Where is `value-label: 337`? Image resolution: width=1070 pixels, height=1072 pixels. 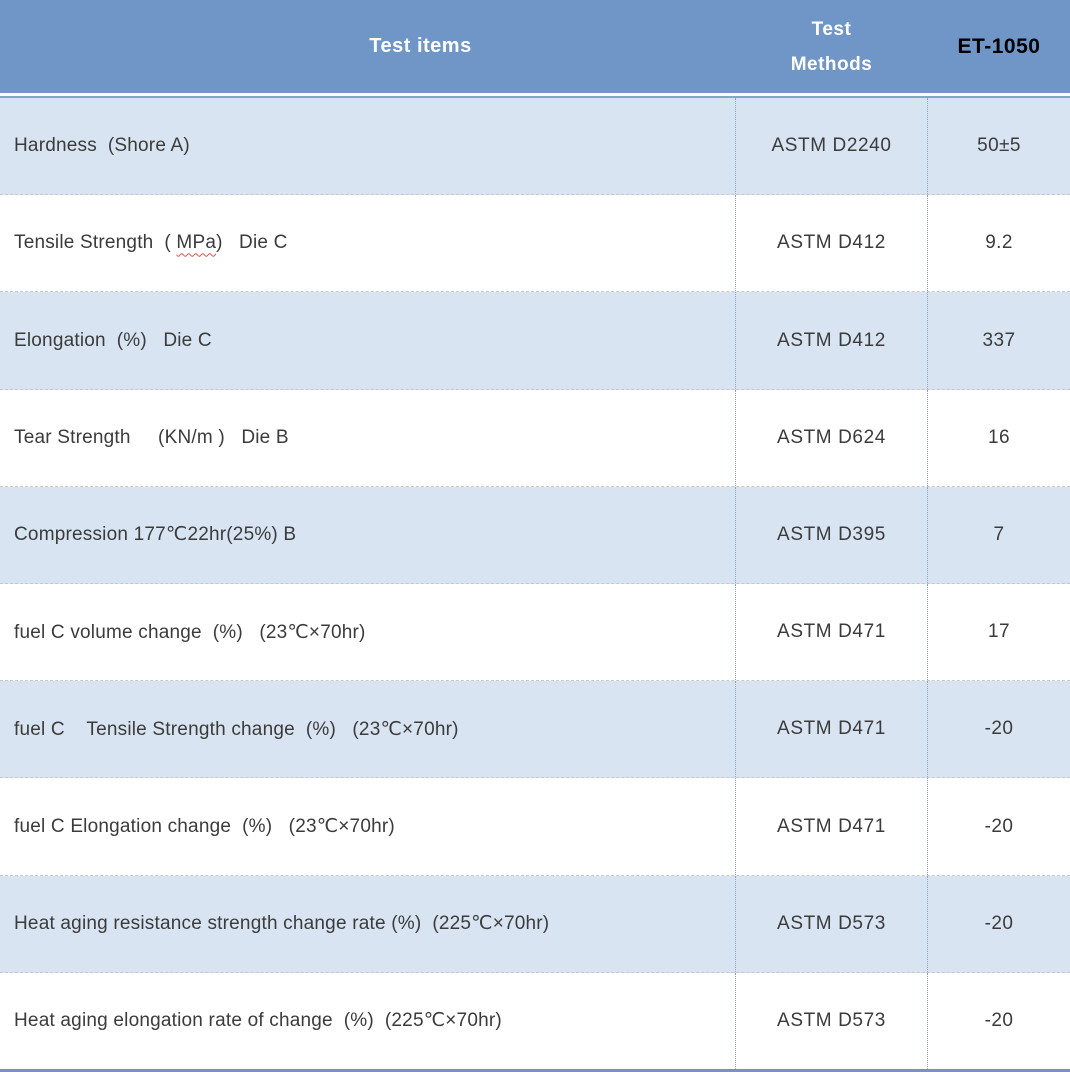
value-label: 337 is located at coordinates (999, 340).